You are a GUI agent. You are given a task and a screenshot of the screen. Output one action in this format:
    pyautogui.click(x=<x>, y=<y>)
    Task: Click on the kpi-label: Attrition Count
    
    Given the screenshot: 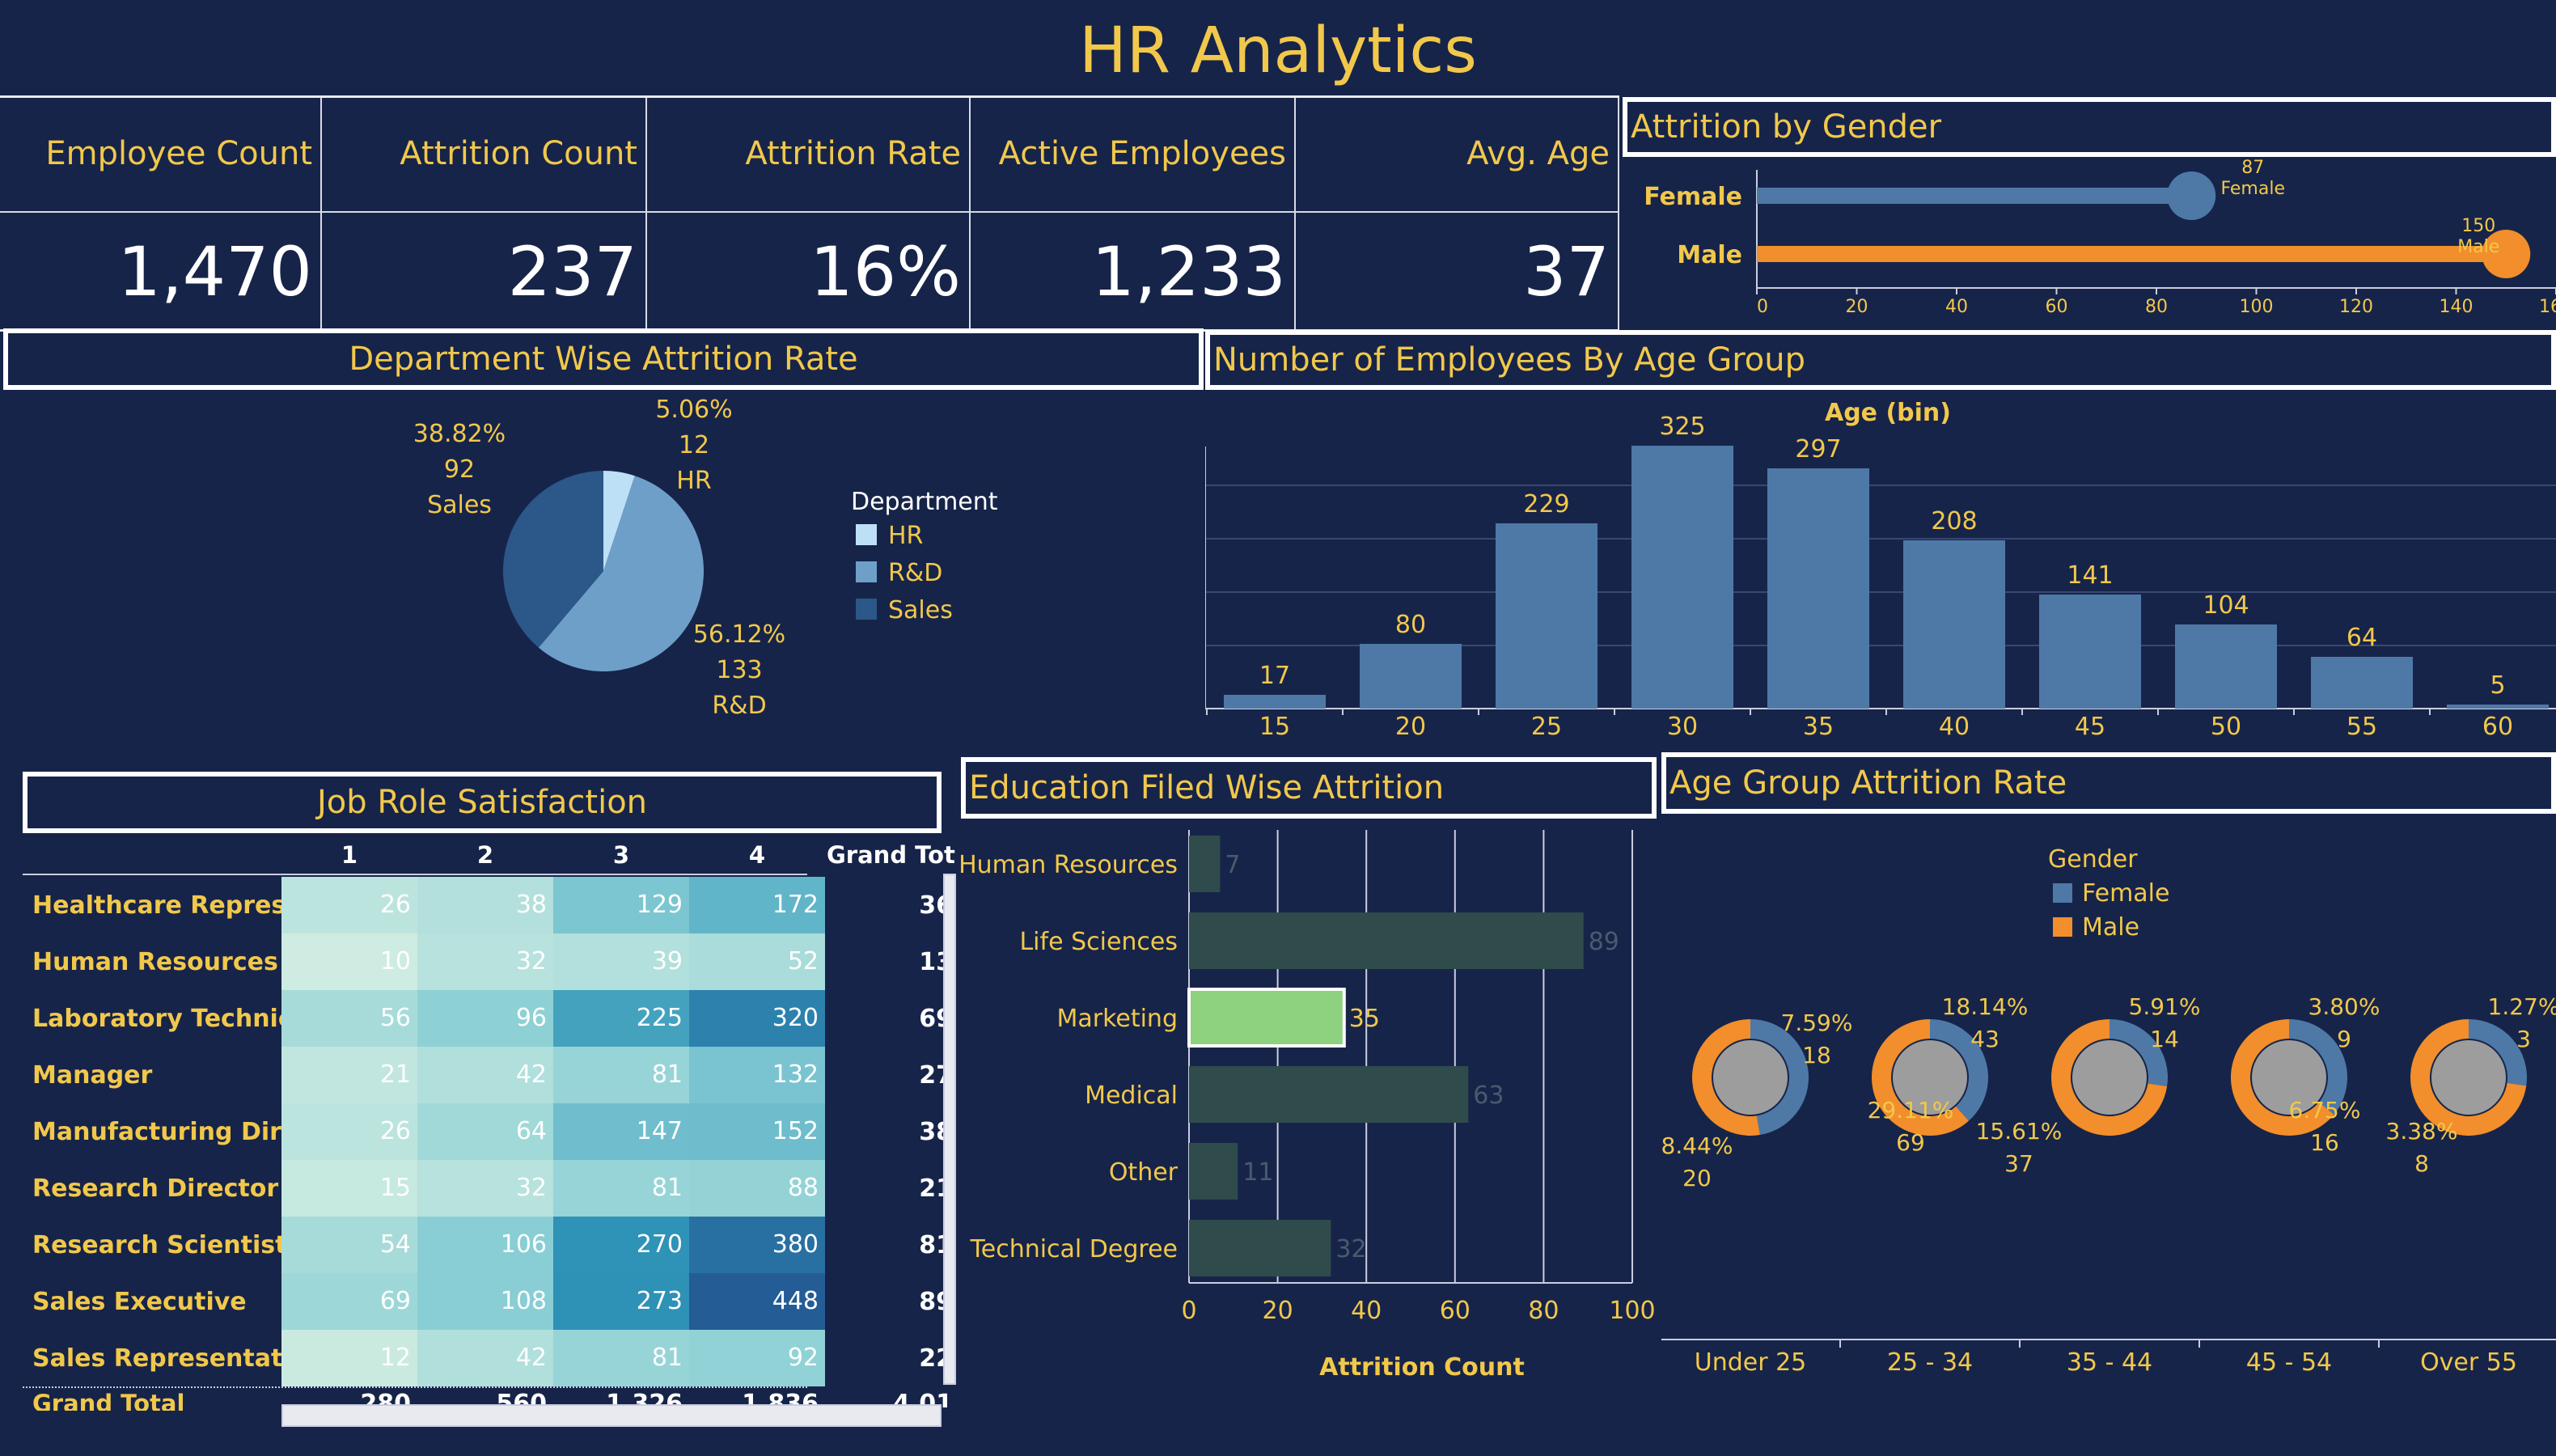 What is the action you would take?
    pyautogui.click(x=518, y=153)
    